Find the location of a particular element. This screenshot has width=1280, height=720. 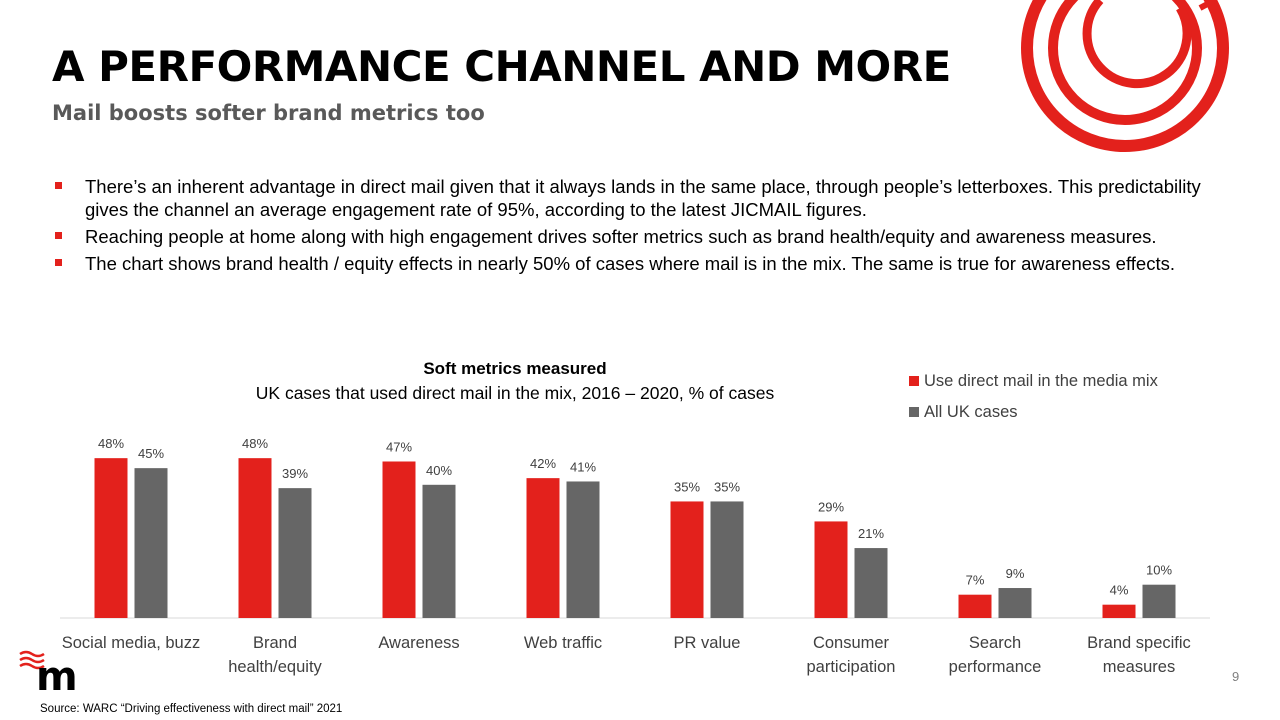

mail-m-logo-icon: m is located at coordinates (48, 671).